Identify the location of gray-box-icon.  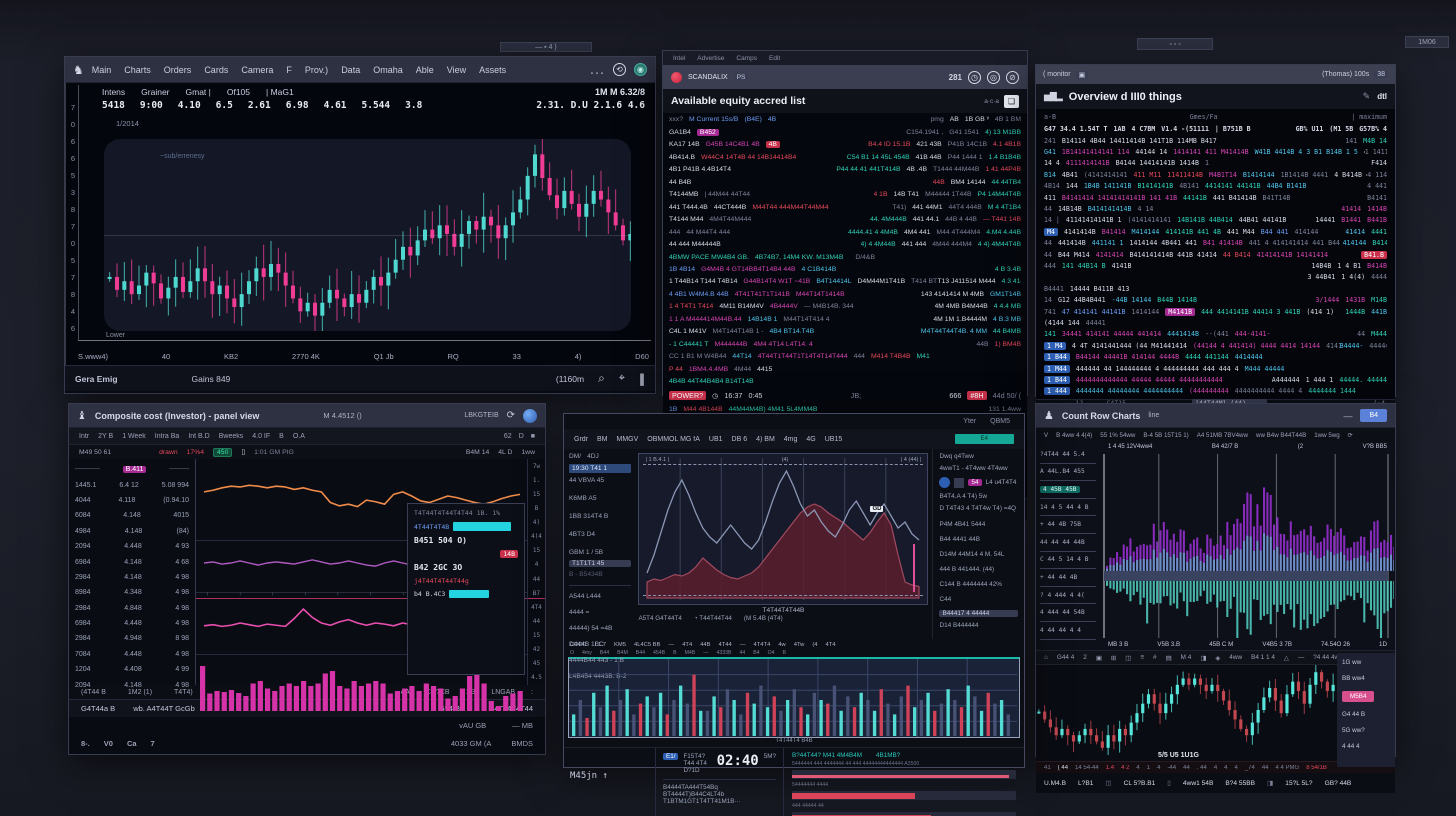
(959, 482).